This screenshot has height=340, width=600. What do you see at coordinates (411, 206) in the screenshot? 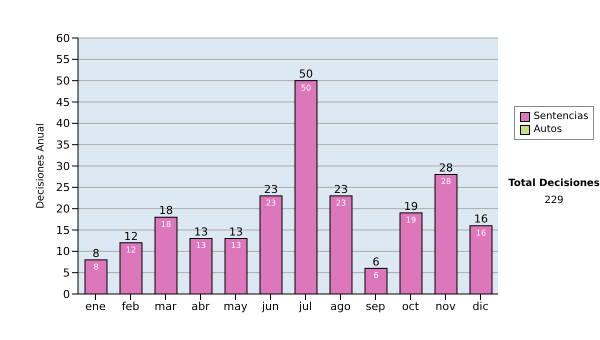
I see `total-label: 19` at bounding box center [411, 206].